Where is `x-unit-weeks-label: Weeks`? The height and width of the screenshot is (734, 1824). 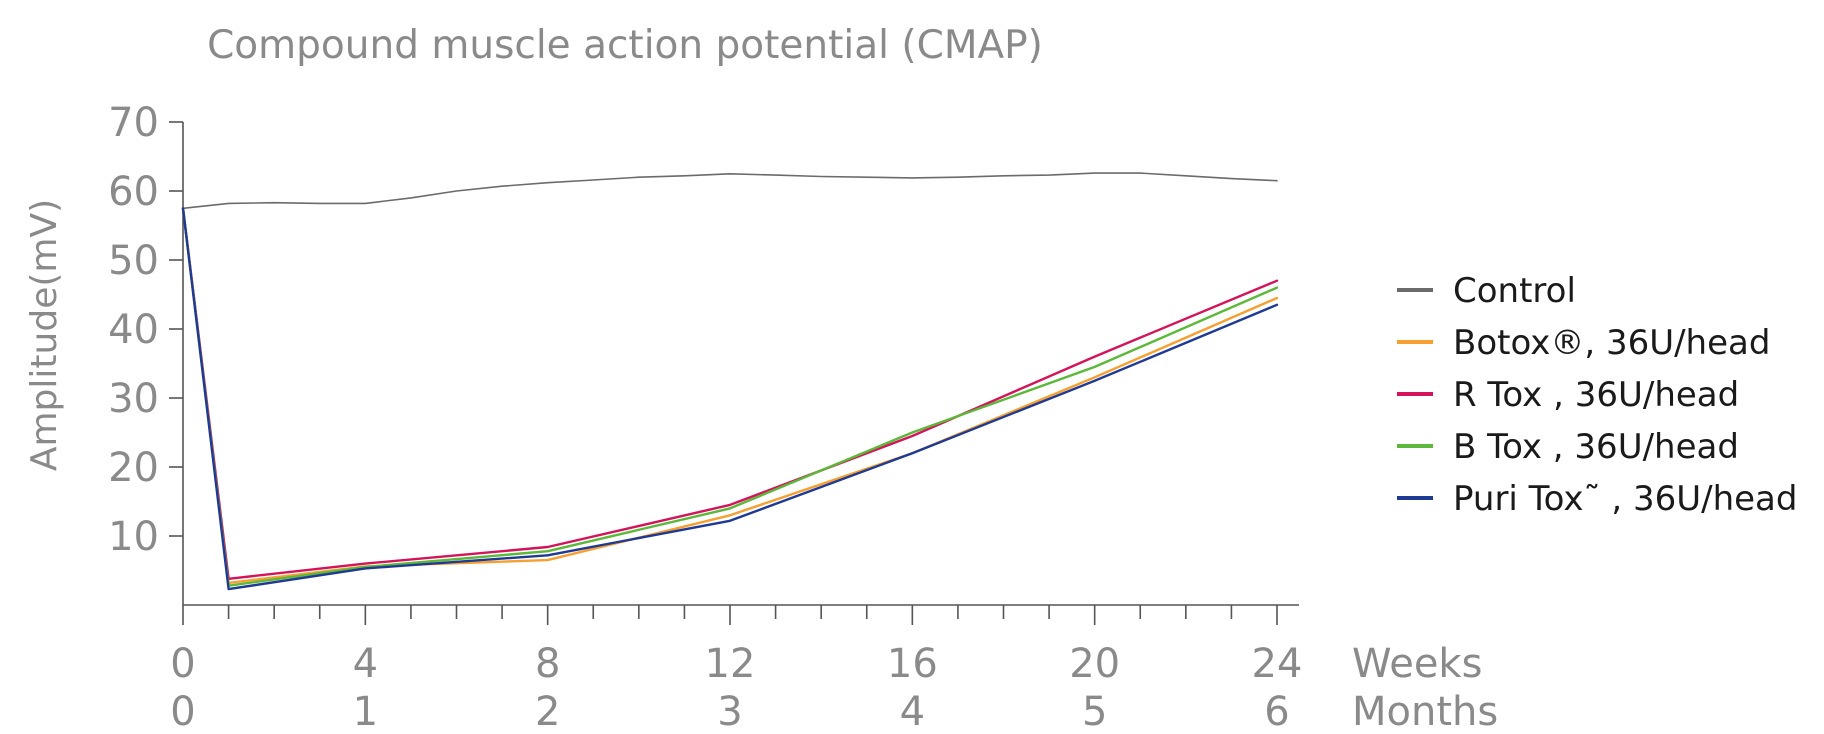
x-unit-weeks-label: Weeks is located at coordinates (1417, 664).